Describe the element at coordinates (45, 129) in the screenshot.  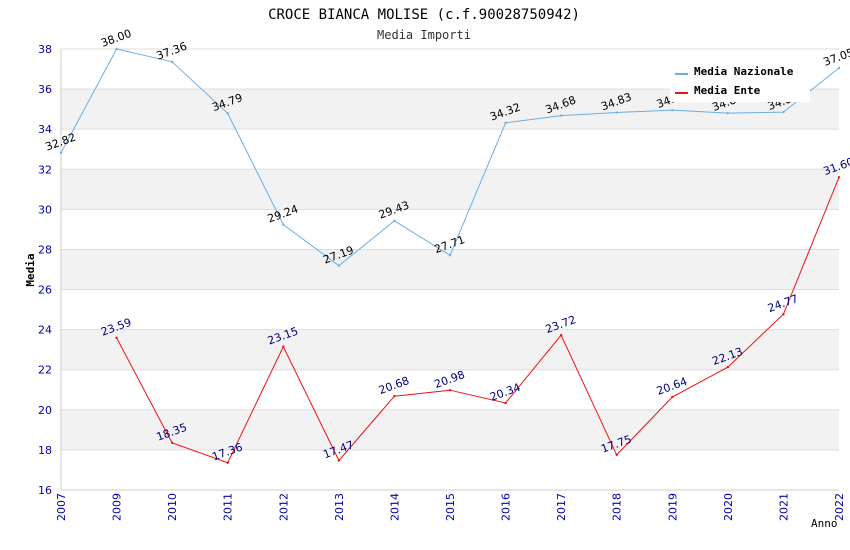
I see `y-tick-label: 34` at that location.